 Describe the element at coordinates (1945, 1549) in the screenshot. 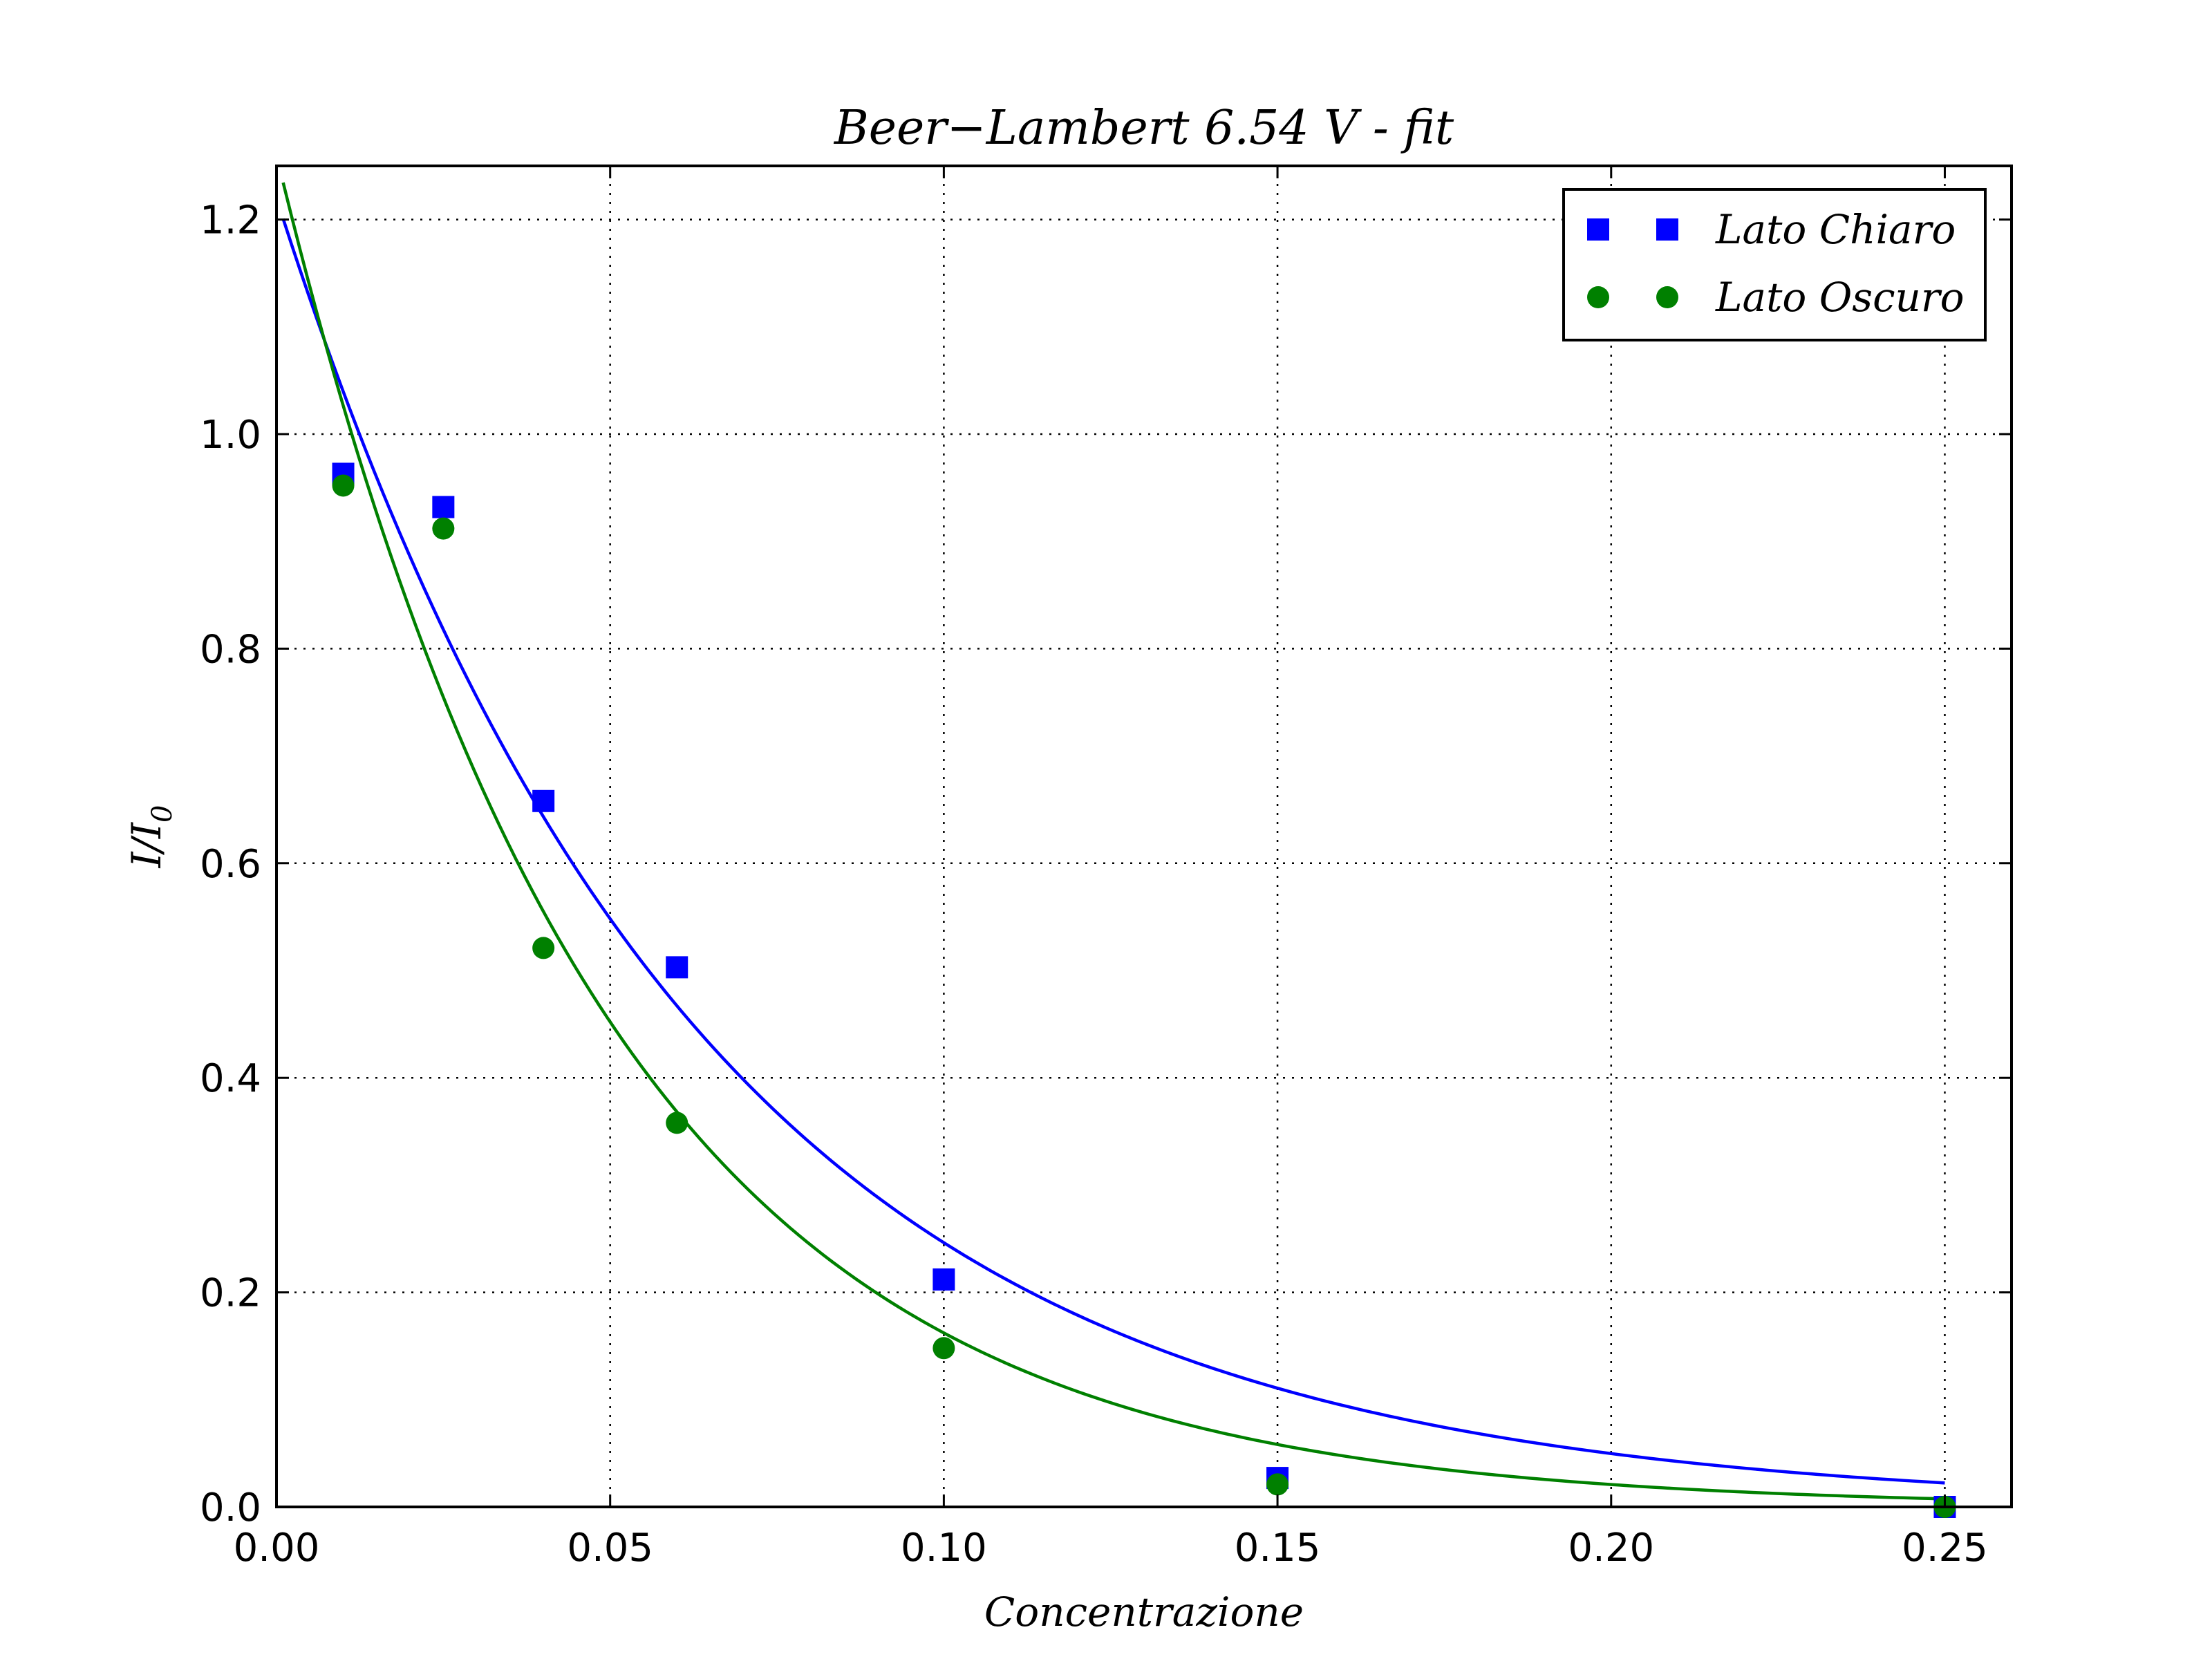

I see `x-tick-label: 0.25` at that location.